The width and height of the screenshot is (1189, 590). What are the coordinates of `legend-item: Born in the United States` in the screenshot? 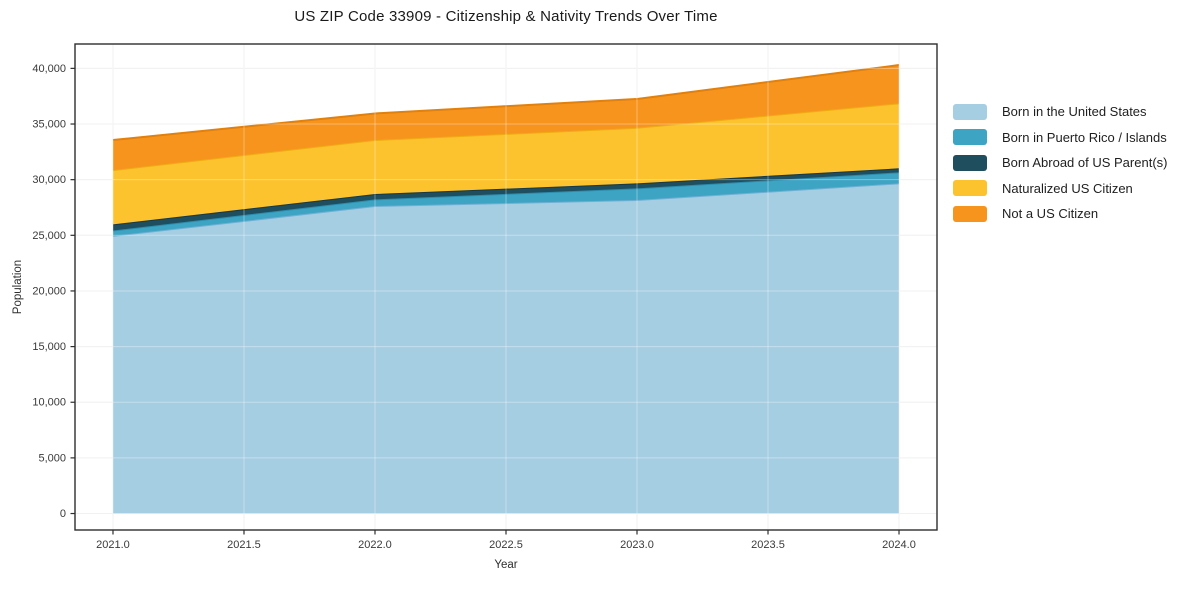 It's located at (1060, 112).